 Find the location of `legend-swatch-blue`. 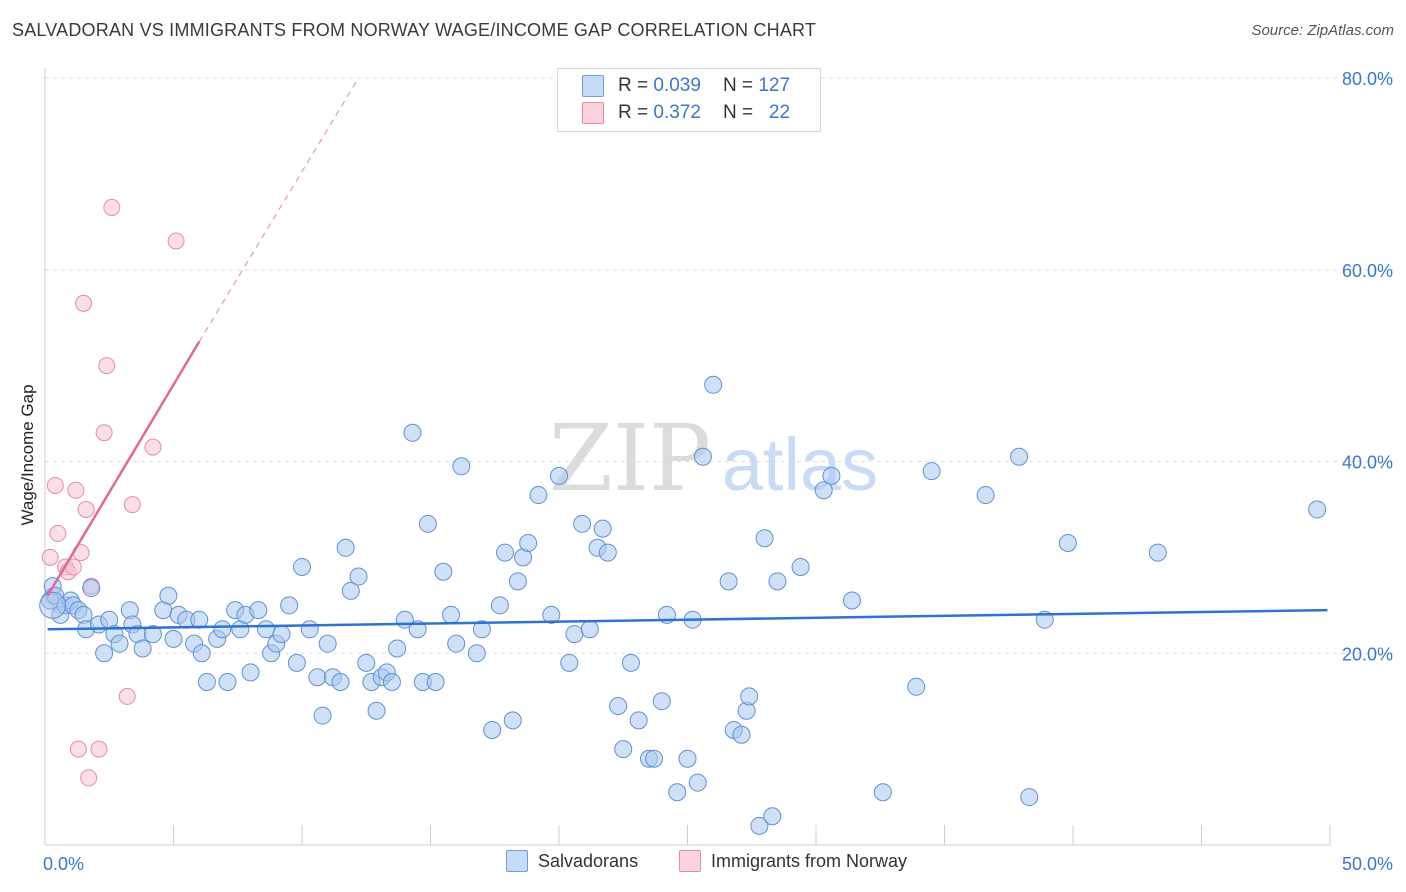

legend-swatch-blue is located at coordinates (593, 86).